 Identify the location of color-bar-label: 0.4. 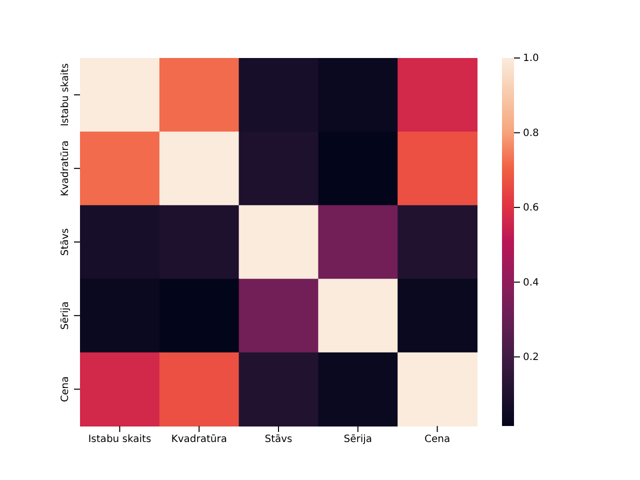
(531, 282).